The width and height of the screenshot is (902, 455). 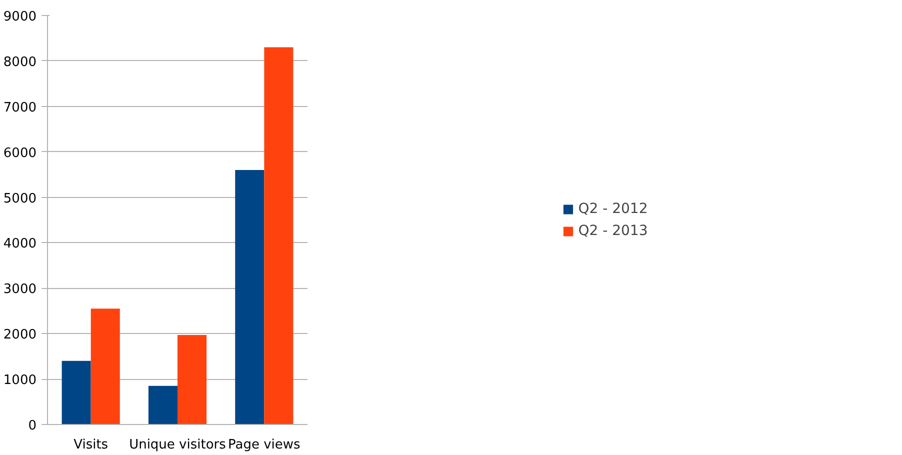 What do you see at coordinates (20, 290) in the screenshot?
I see `y-tick-label: 3000` at bounding box center [20, 290].